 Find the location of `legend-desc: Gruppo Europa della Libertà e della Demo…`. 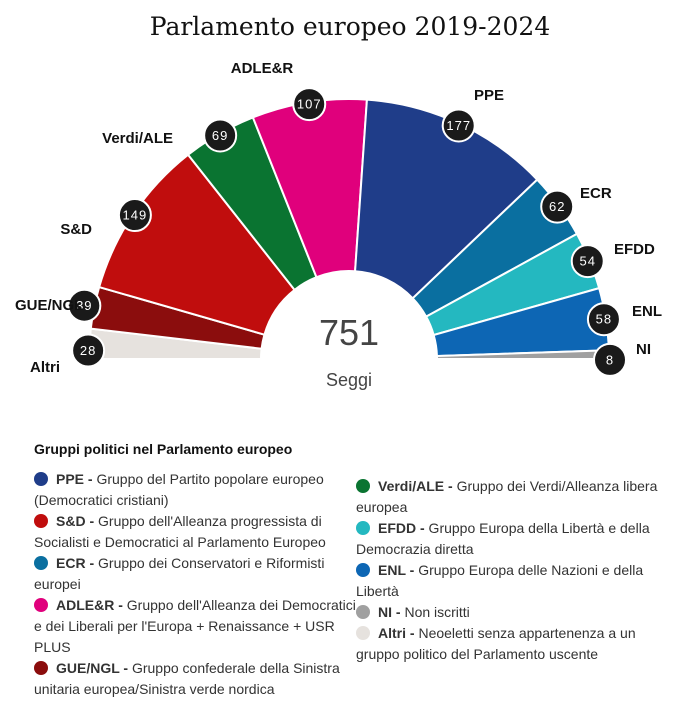

legend-desc: Gruppo Europa della Libertà e della Demo… is located at coordinates (503, 538).